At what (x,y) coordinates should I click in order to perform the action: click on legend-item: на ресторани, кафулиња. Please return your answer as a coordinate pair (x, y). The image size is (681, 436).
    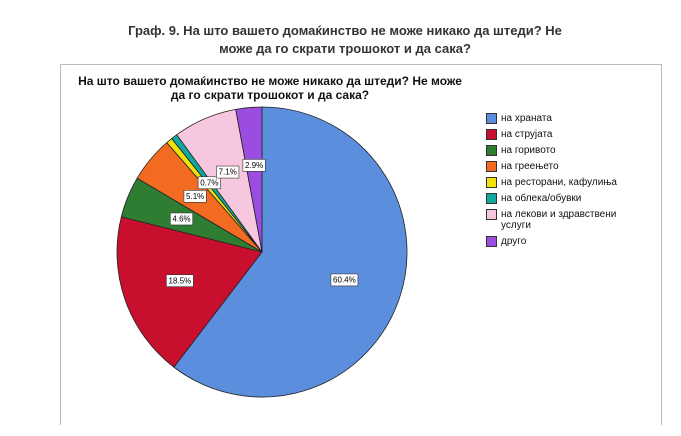
    Looking at the image, I should click on (561, 182).